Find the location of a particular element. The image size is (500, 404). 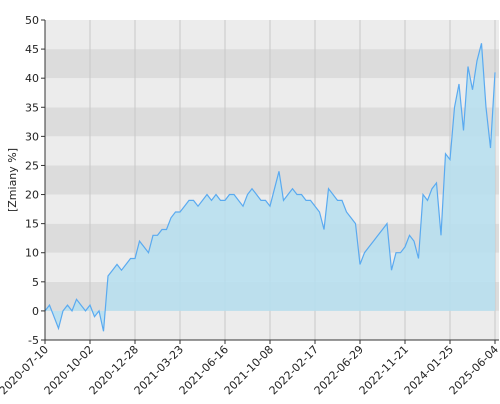

y-tick-label: 50 is located at coordinates (32, 20).